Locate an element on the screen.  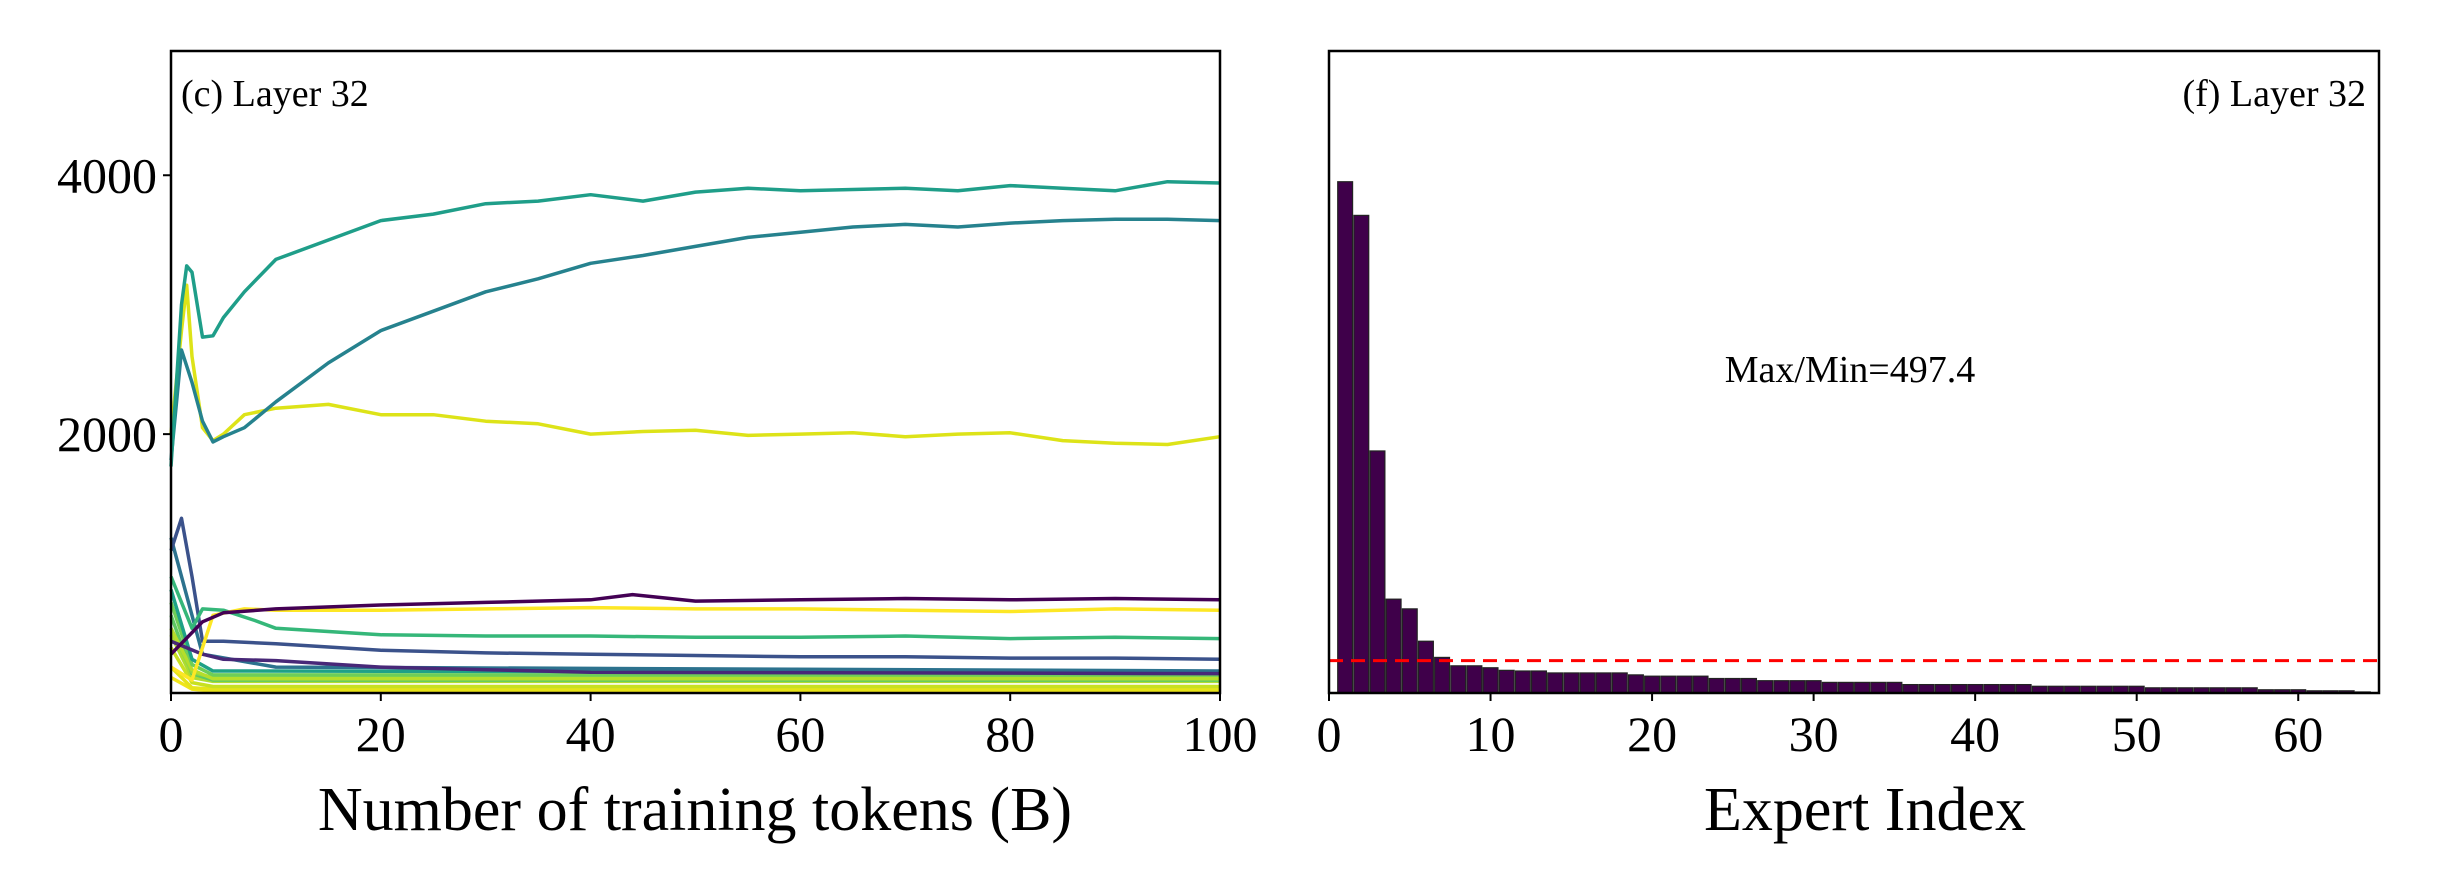
x-tick-label: 100 is located at coordinates (1220, 734).